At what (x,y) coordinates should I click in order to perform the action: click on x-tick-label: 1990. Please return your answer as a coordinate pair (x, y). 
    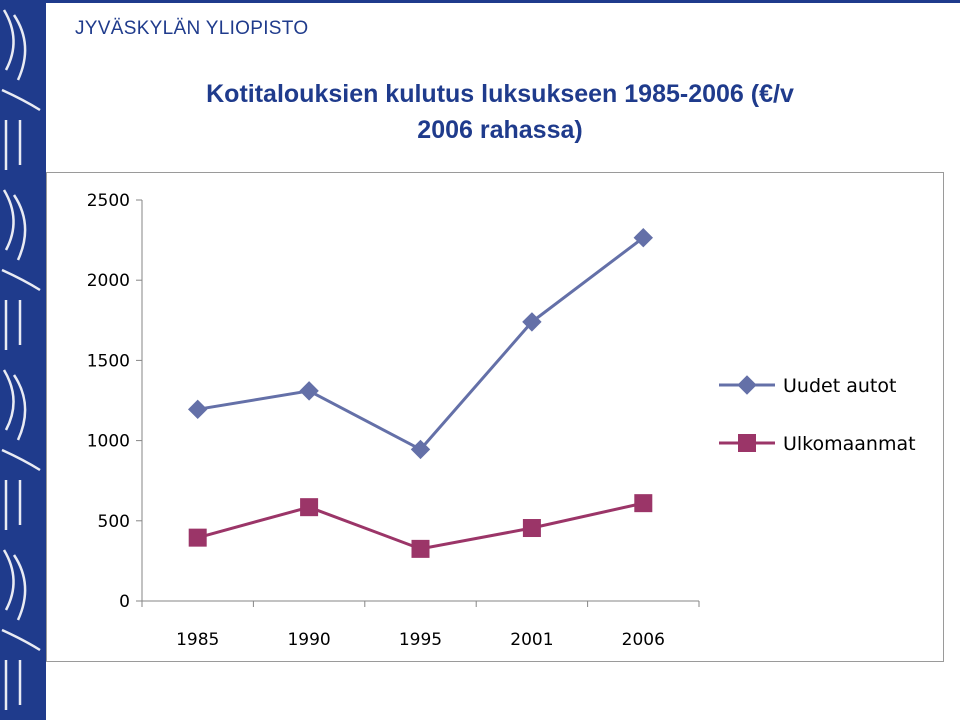
    Looking at the image, I should click on (308, 640).